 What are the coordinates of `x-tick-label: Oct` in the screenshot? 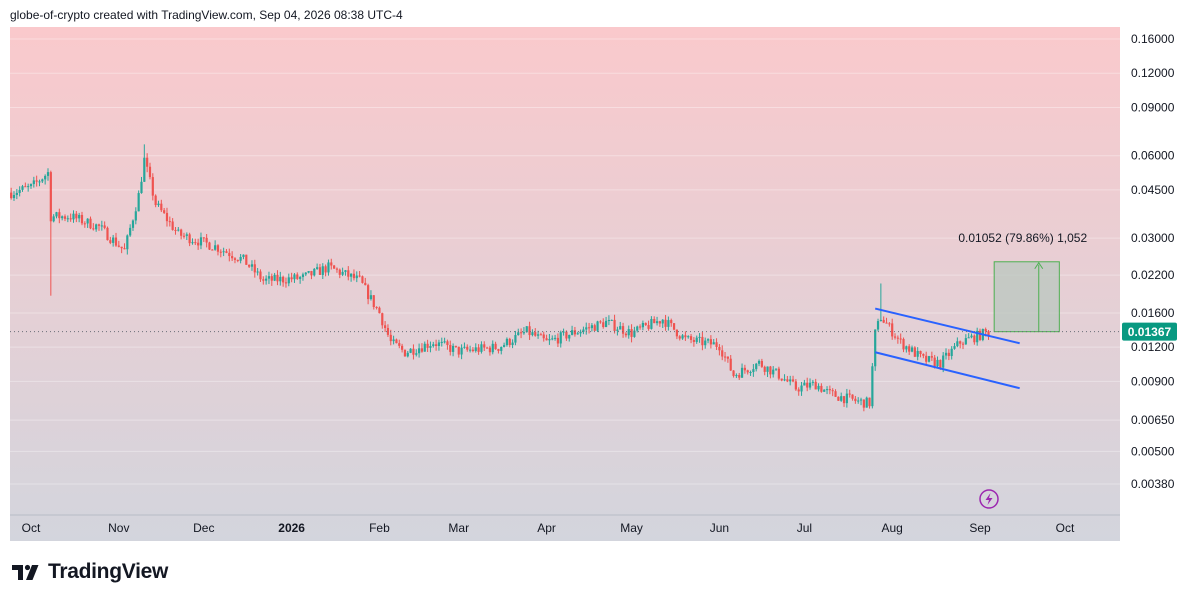 It's located at (31, 528).